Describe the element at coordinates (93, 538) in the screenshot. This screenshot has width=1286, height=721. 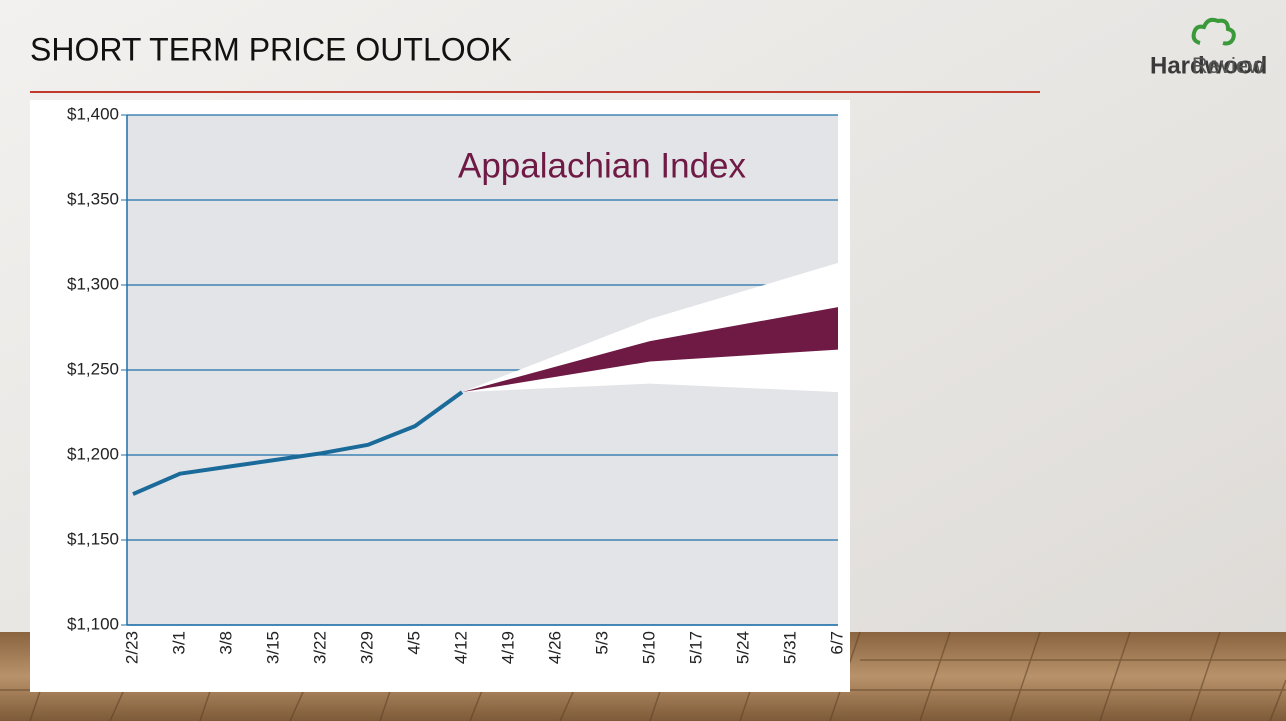
I see `y-tick-label: $1,150` at that location.